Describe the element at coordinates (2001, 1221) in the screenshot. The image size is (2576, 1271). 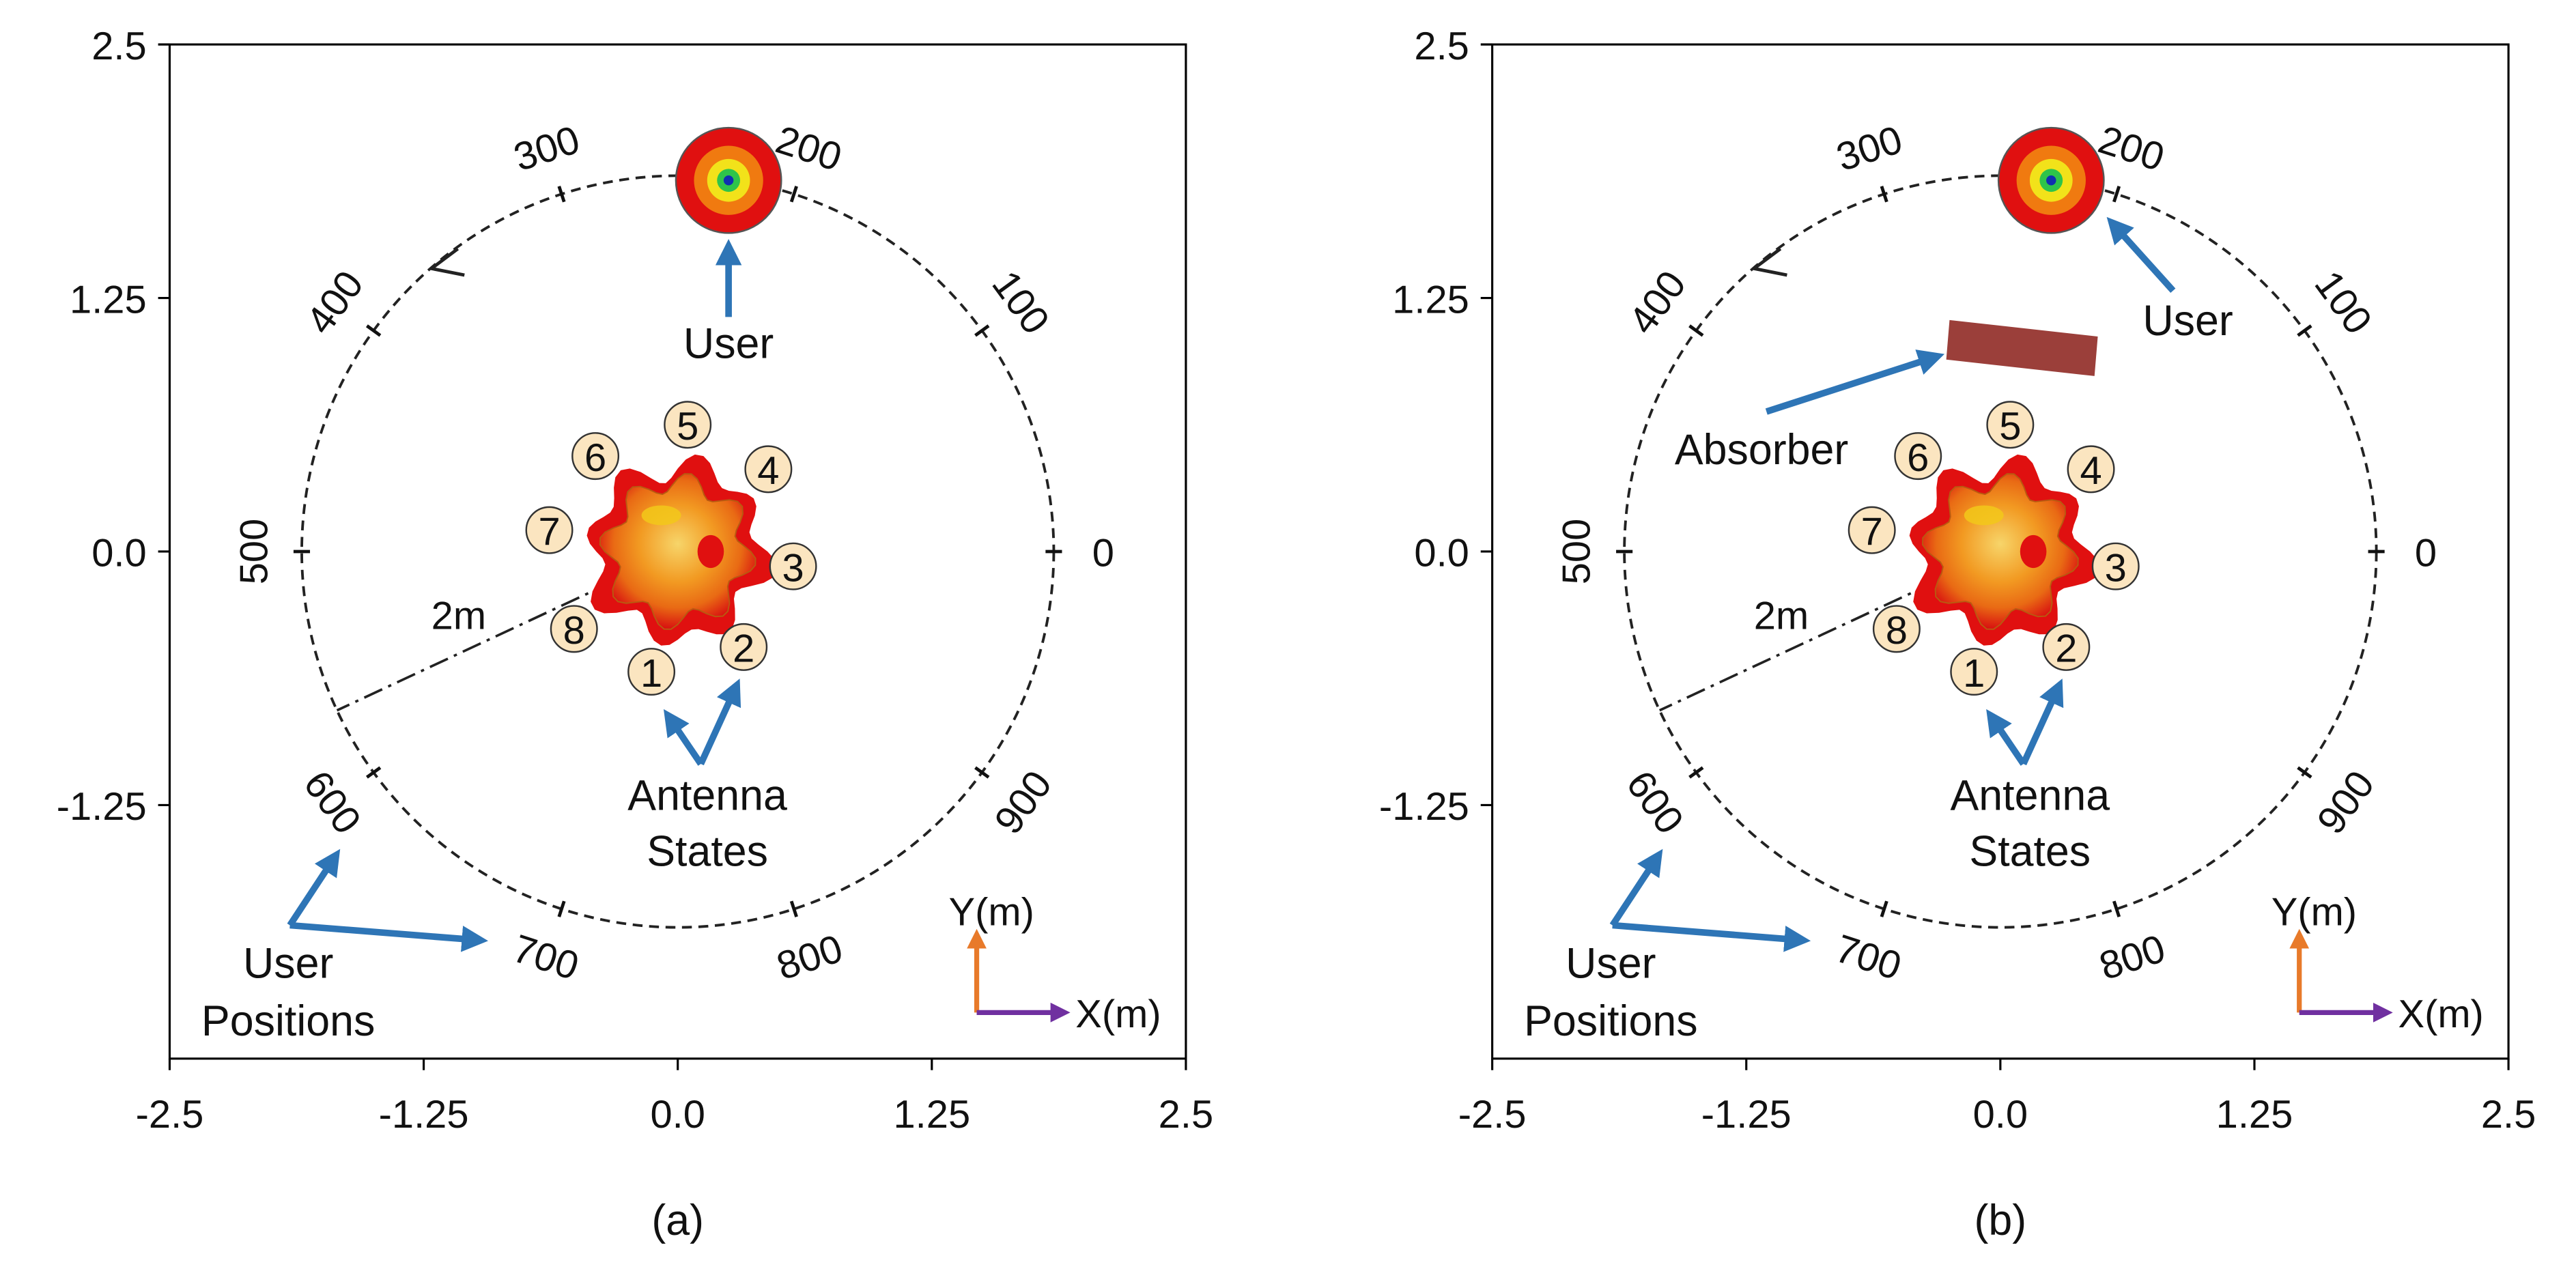
I see `panel-caption: (b)` at that location.